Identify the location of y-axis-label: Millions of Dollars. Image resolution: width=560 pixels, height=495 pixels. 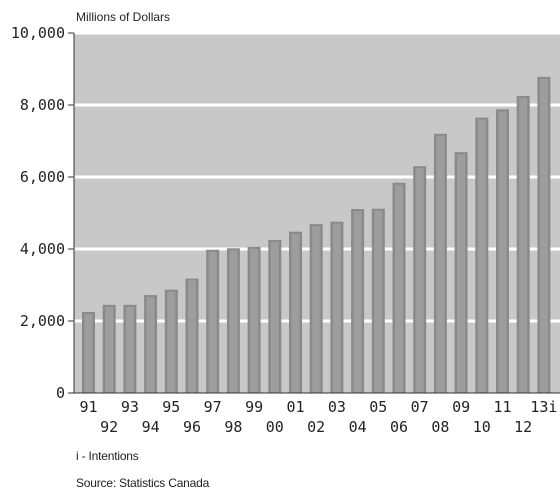
(123, 17).